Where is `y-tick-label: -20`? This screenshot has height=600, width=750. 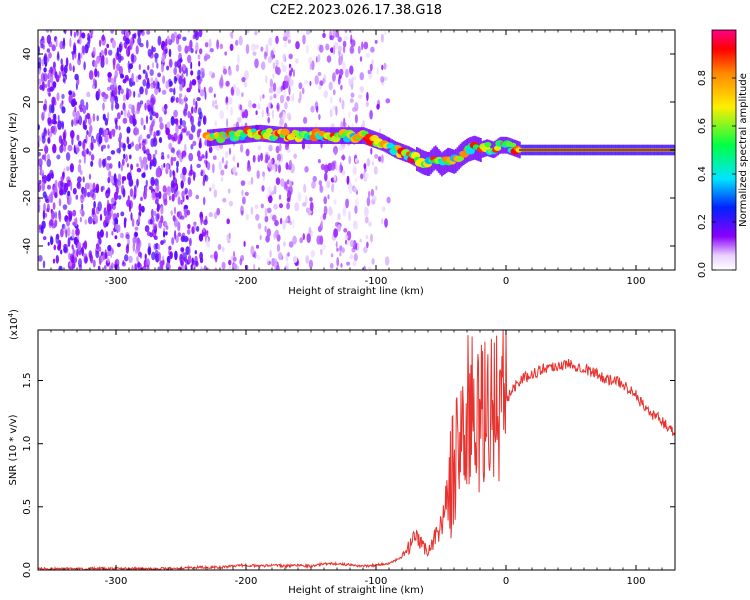
y-tick-label: -20 is located at coordinates (27, 198).